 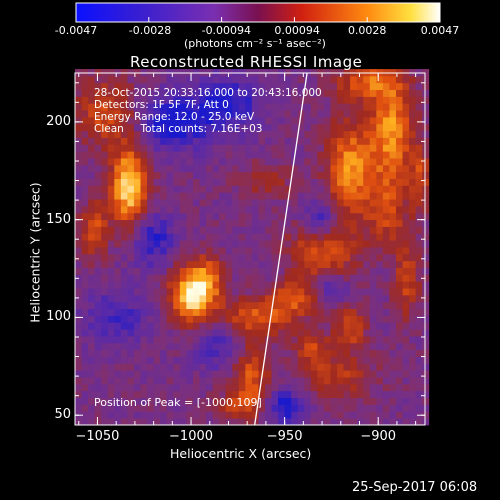 What do you see at coordinates (62, 415) in the screenshot?
I see `y-tick-label: 50` at bounding box center [62, 415].